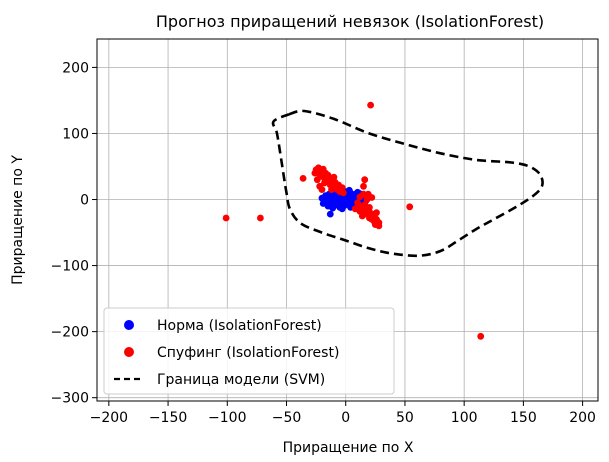  Describe the element at coordinates (345, 418) in the screenshot. I see `x-tick-label: 0` at that location.